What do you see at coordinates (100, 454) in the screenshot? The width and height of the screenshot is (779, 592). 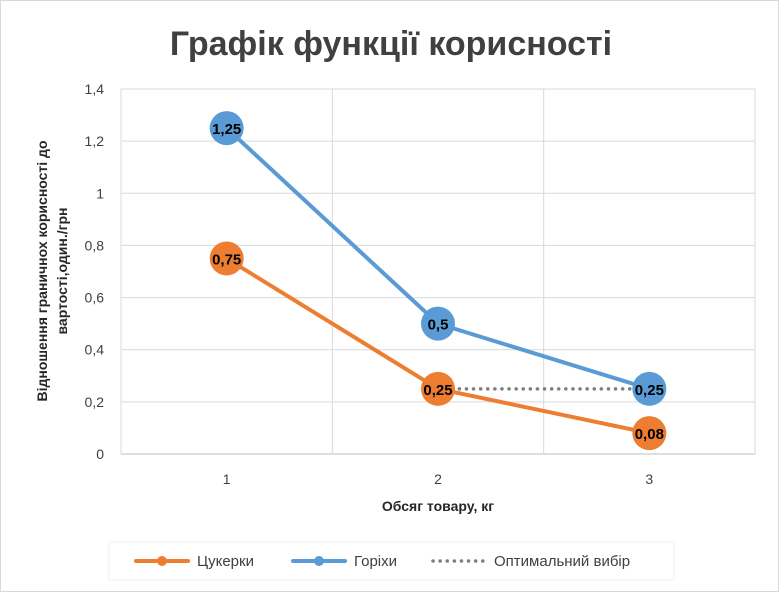 I see `y-tick-label: 0` at bounding box center [100, 454].